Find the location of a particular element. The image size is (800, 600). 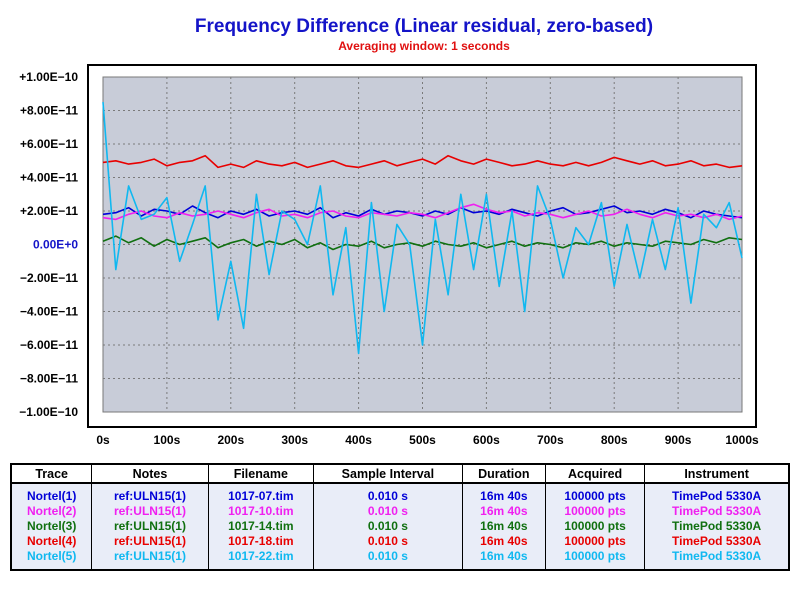

legend-cell-trace: Nortel(4) is located at coordinates (51, 540).